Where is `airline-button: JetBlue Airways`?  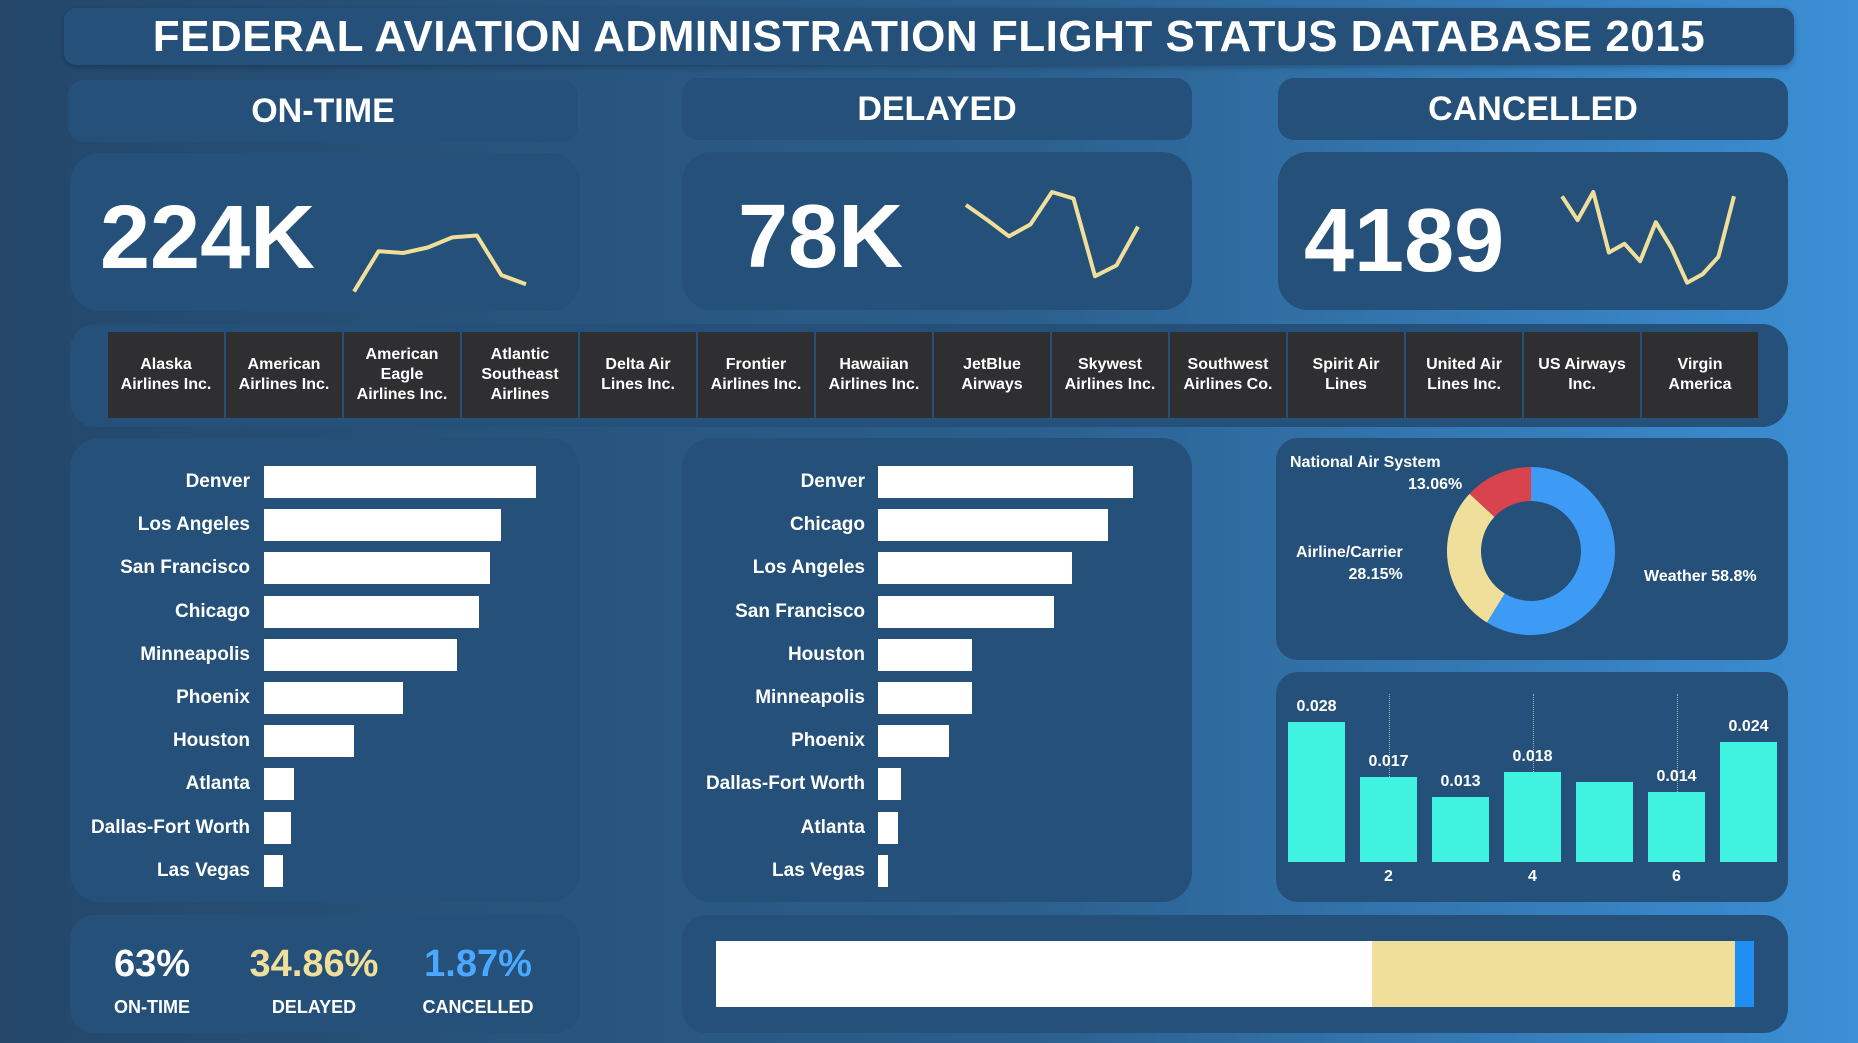 airline-button: JetBlue Airways is located at coordinates (992, 375).